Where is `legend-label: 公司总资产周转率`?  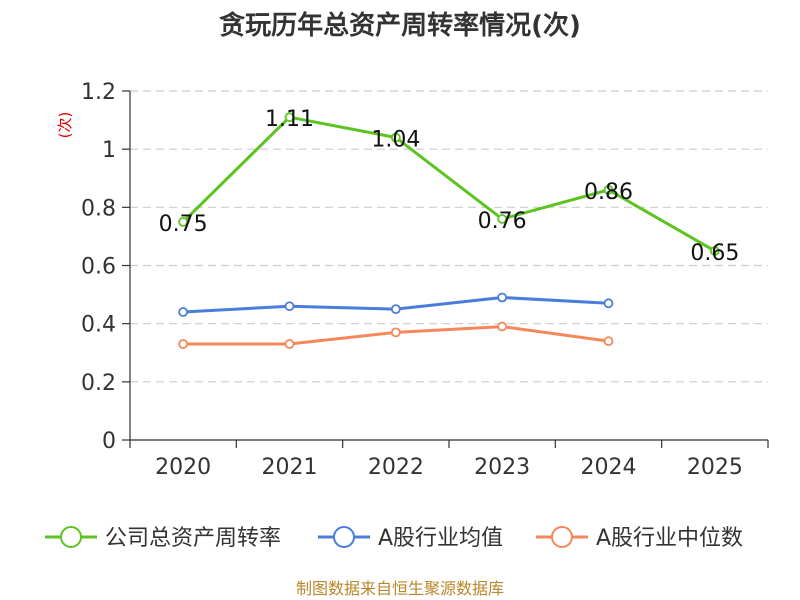
legend-label: 公司总资产周转率 is located at coordinates (193, 538).